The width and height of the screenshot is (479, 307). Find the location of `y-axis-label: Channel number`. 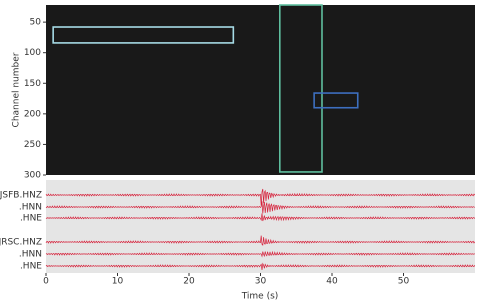

y-axis-label: Channel number is located at coordinates (17, 89).